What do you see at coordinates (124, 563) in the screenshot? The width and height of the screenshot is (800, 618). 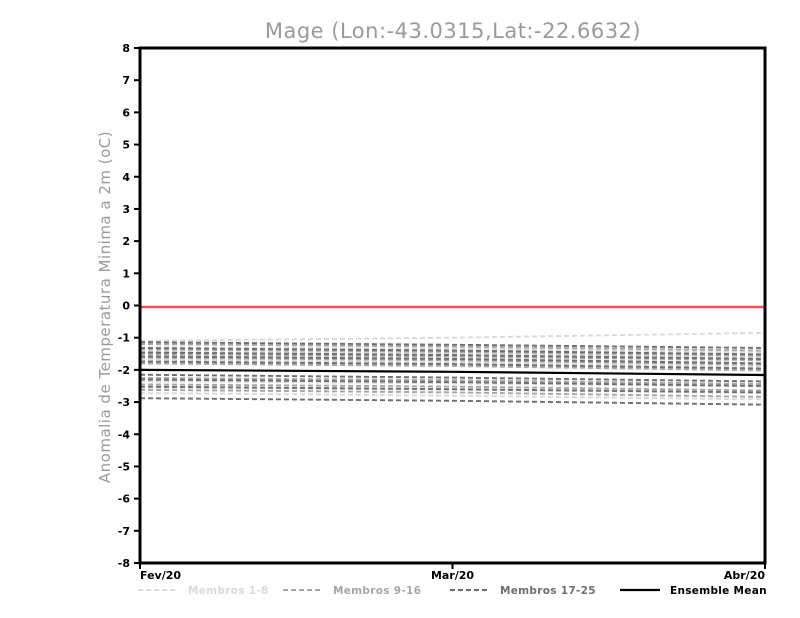 I see `y-tick-label: -8` at bounding box center [124, 563].